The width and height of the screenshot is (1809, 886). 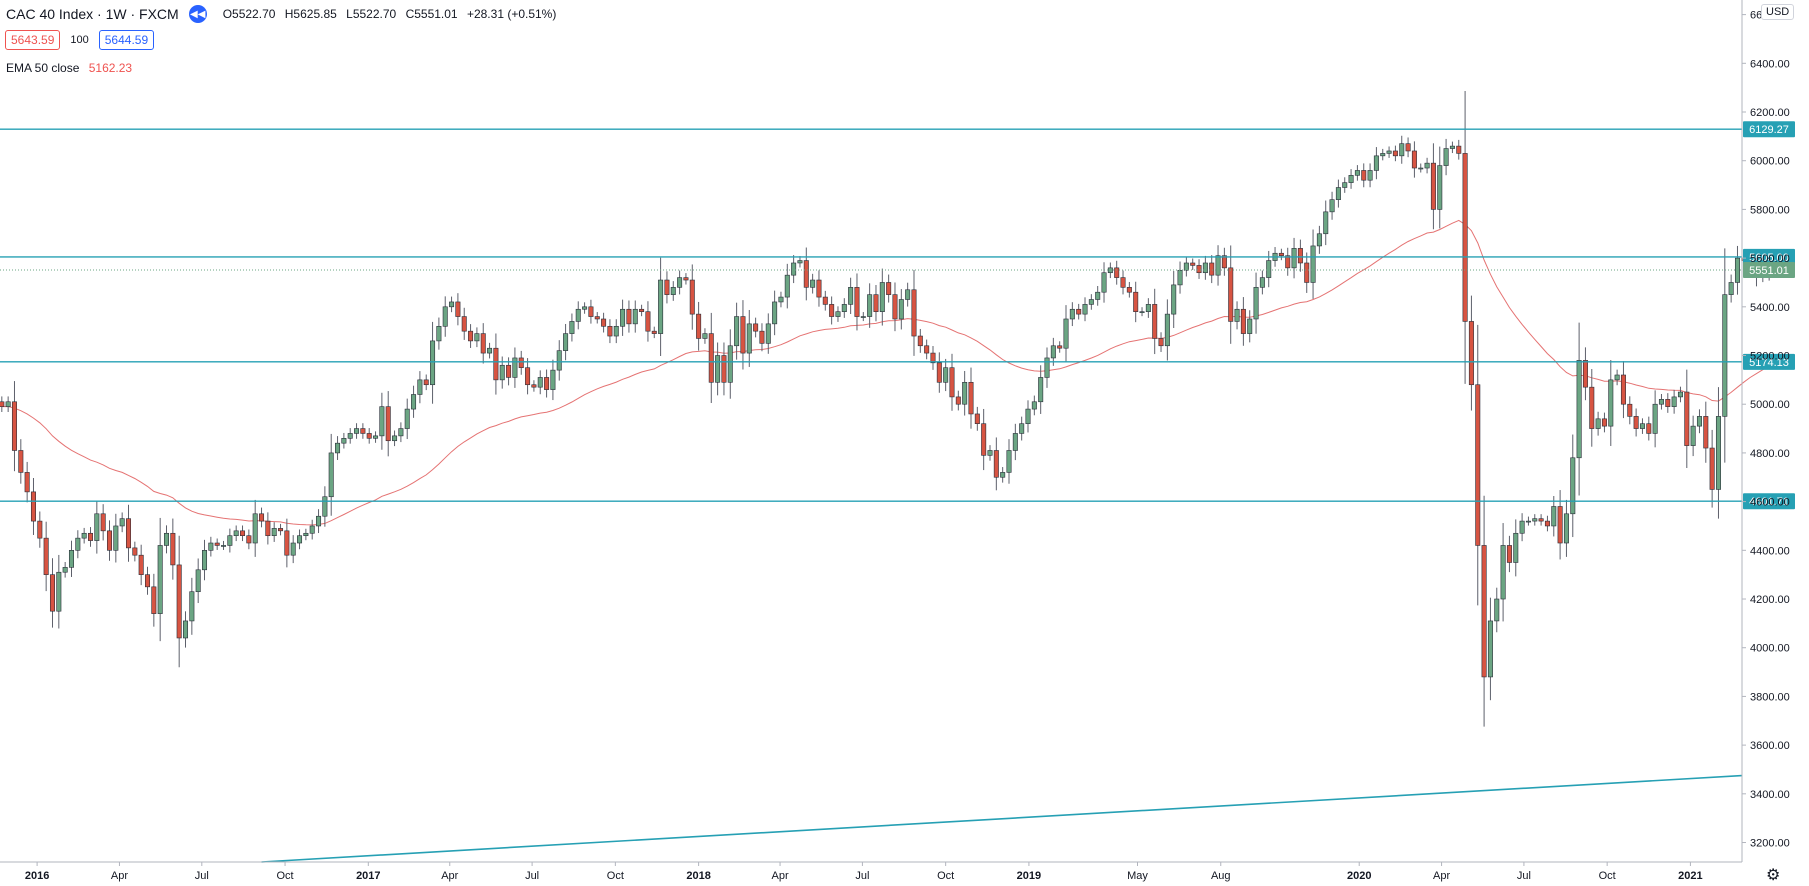 What do you see at coordinates (1773, 875) in the screenshot?
I see `gear-icon: ⚙` at bounding box center [1773, 875].